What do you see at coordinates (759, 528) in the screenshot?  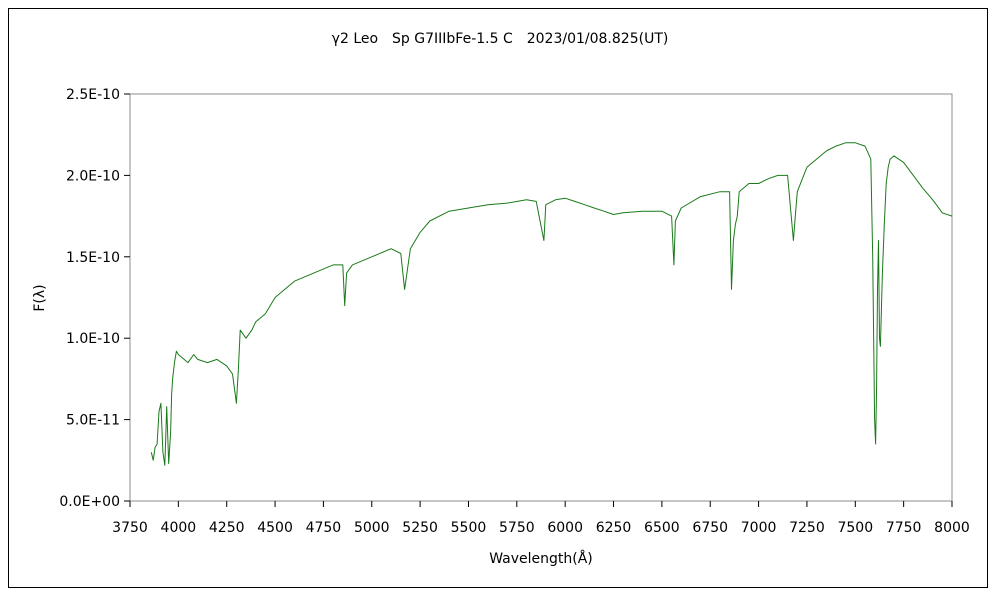 I see `x-tick-label: 7000` at bounding box center [759, 528].